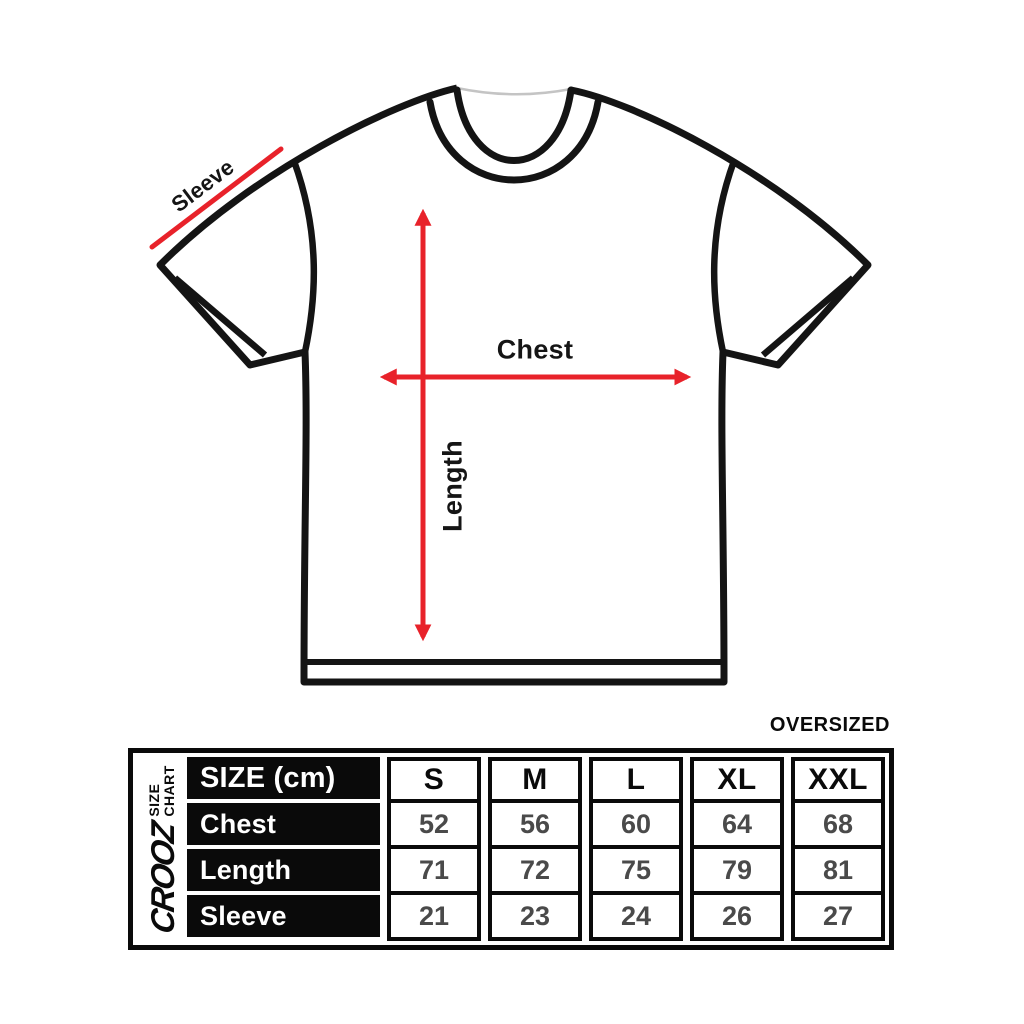  What do you see at coordinates (829, 725) in the screenshot?
I see `oversized-tag: OVERSIZED` at bounding box center [829, 725].